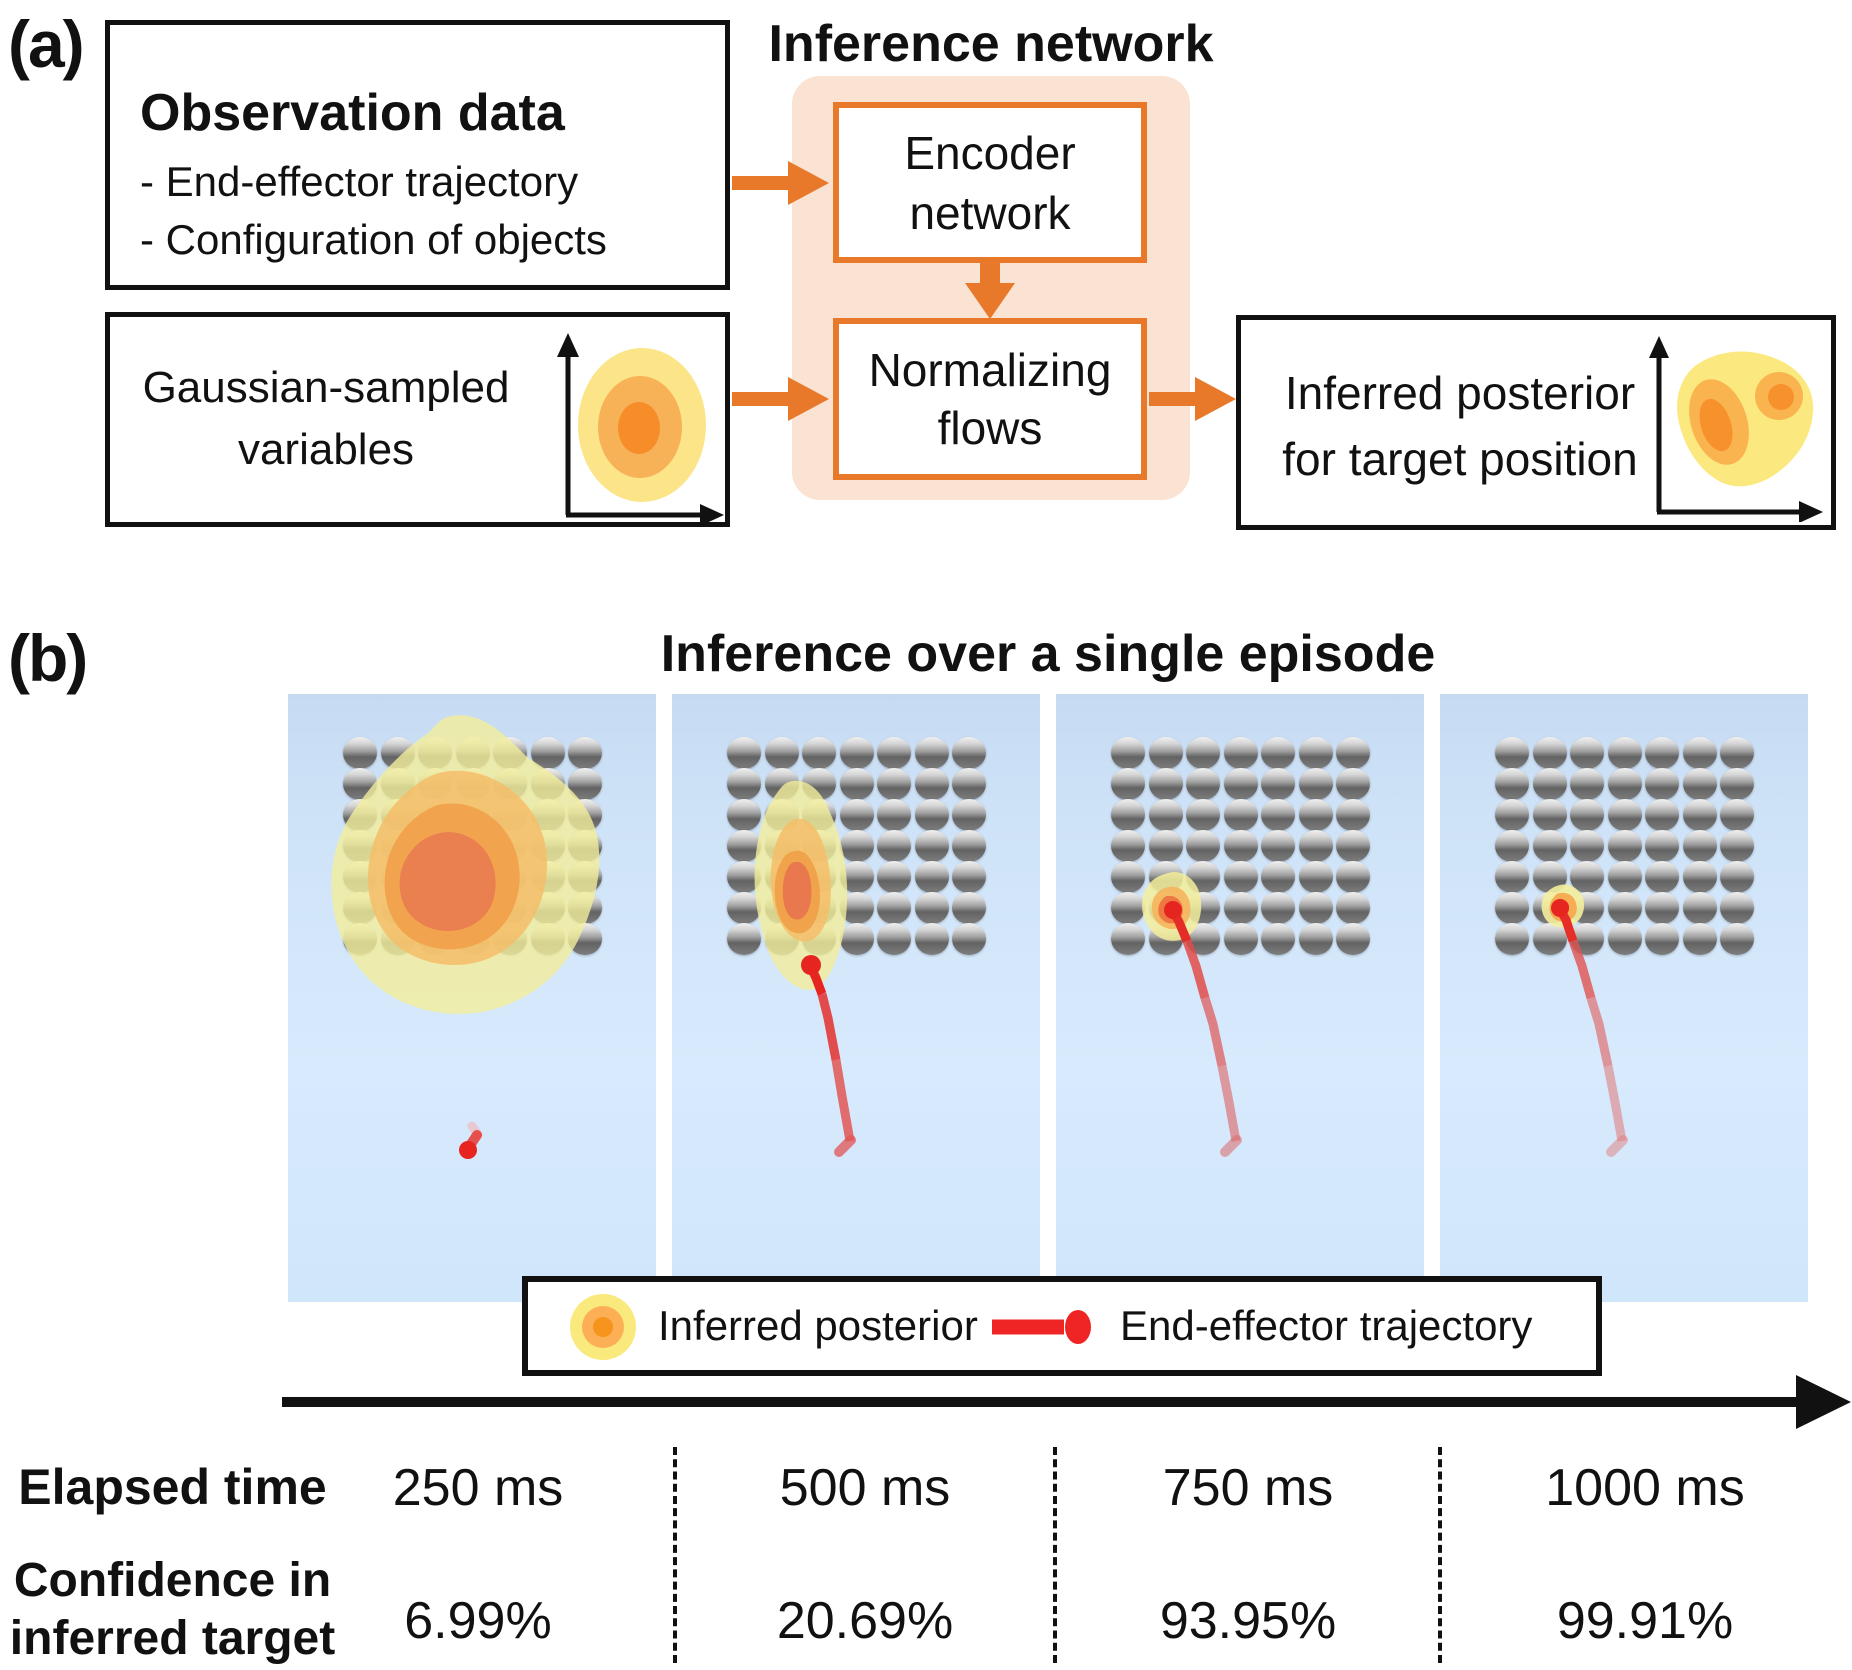 The width and height of the screenshot is (1852, 1670). Describe the element at coordinates (990, 301) in the screenshot. I see `encoder-to-flows-arrowhead` at that location.